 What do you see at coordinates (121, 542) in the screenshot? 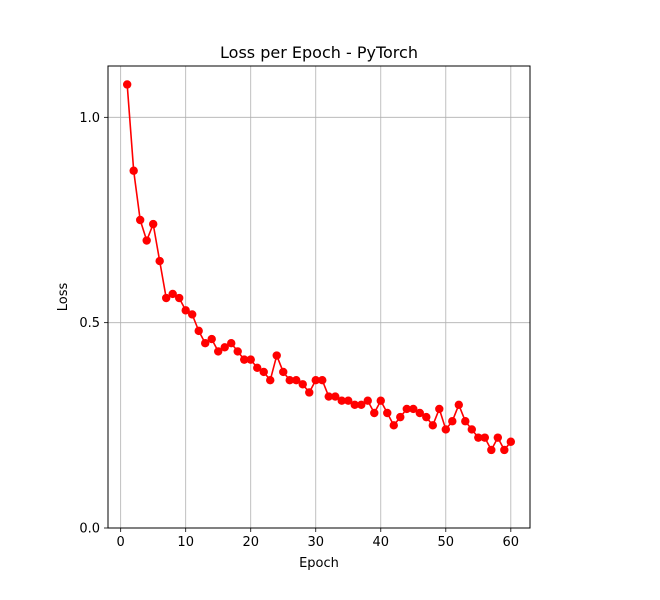
I see `x-tick-label: 0` at bounding box center [121, 542].